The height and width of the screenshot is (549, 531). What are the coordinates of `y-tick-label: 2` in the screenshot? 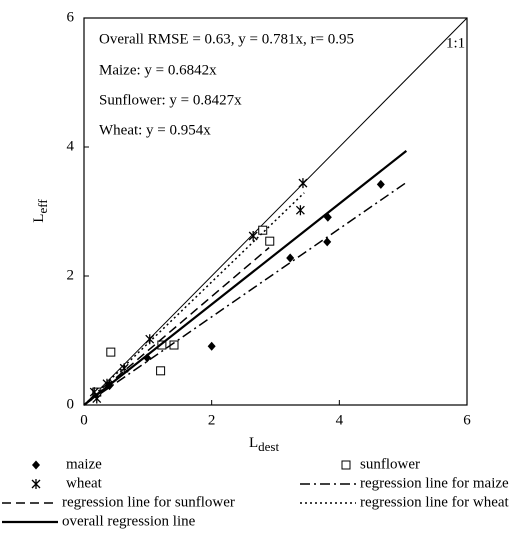 It's located at (71, 275).